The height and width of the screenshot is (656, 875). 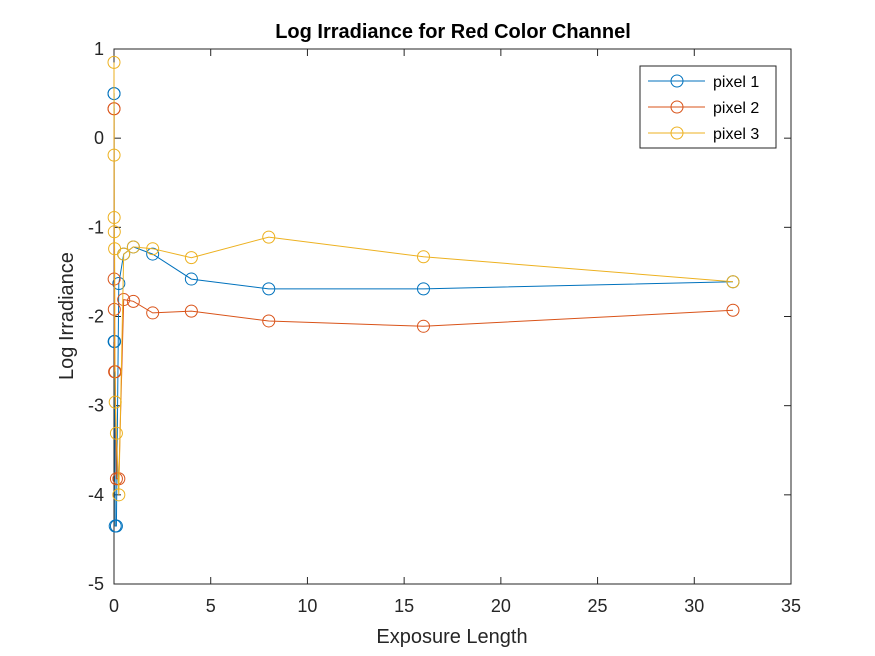 I want to click on x-tick-label: 10, so click(x=307, y=606).